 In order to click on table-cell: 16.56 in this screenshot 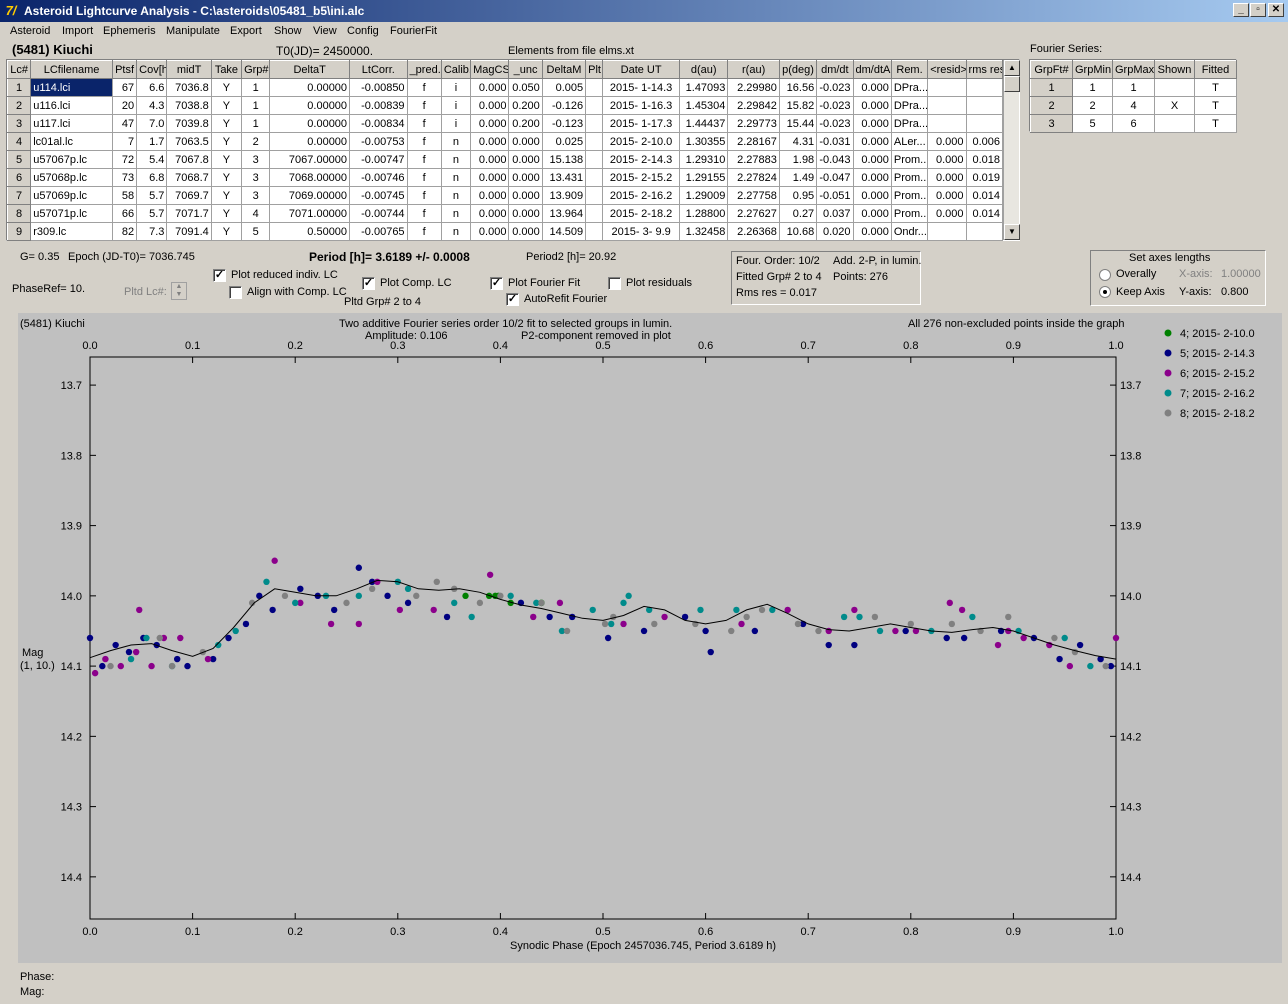, I will do `click(798, 87)`.